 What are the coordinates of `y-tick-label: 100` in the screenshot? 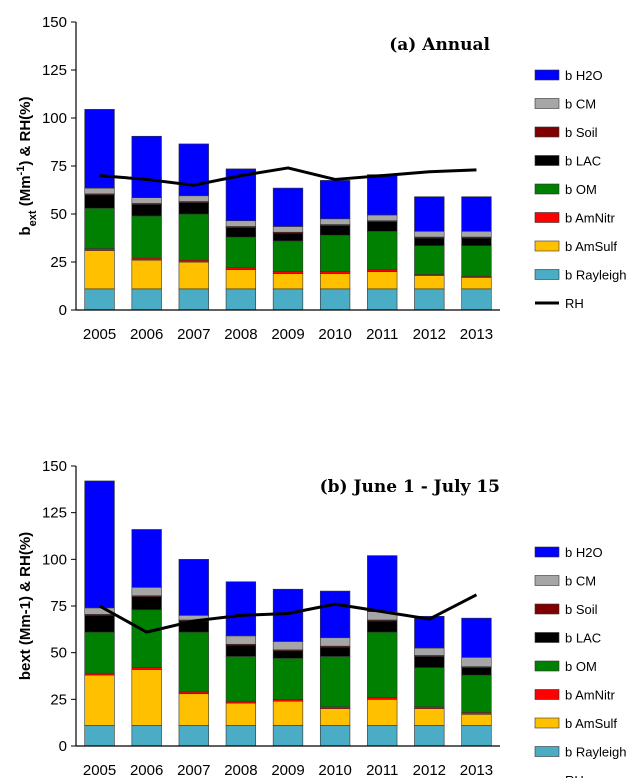 It's located at (54, 559).